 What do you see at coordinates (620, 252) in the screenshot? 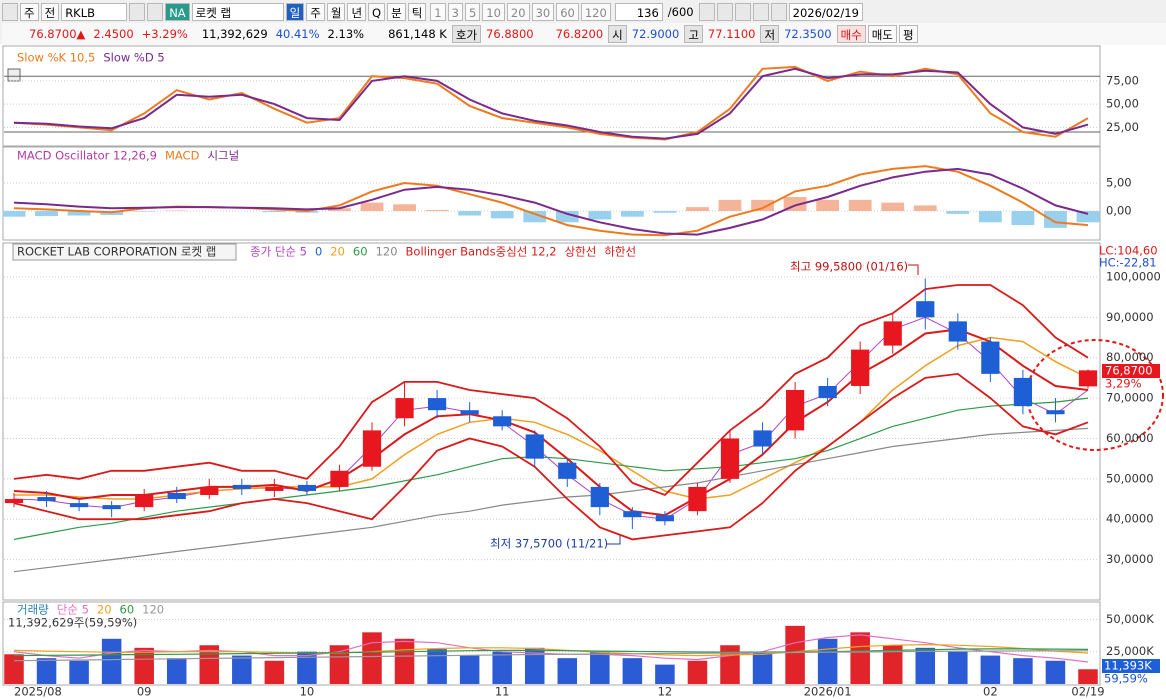
I see `legend-item: 하한선` at bounding box center [620, 252].